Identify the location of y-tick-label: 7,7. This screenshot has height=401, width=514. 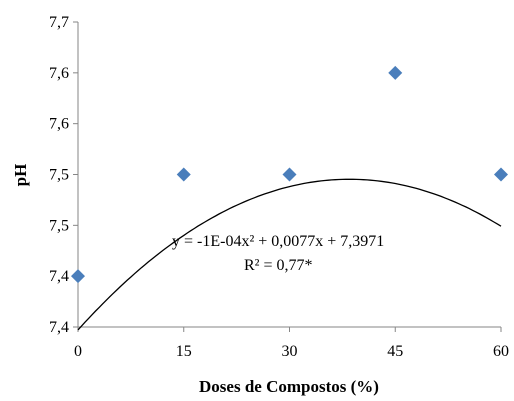
(59, 22).